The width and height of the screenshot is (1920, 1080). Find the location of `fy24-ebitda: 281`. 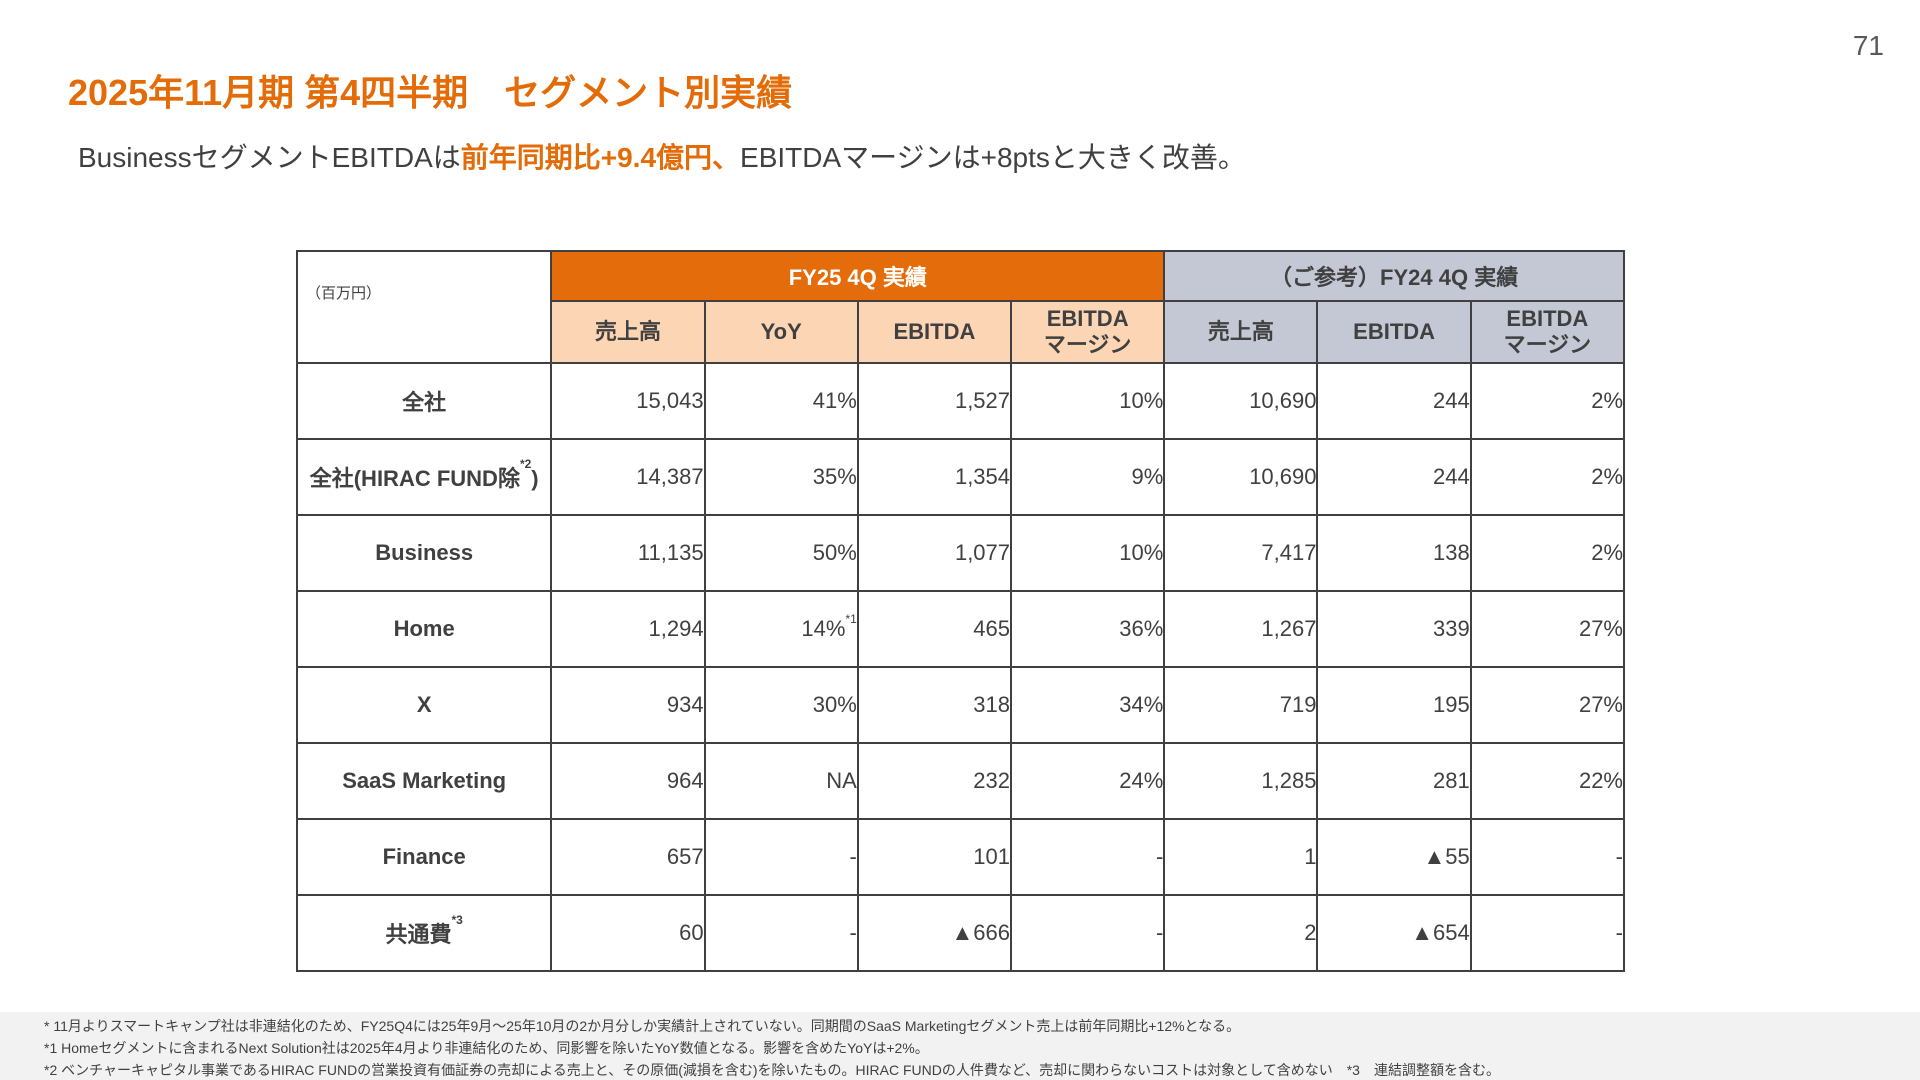

fy24-ebitda: 281 is located at coordinates (1394, 781).